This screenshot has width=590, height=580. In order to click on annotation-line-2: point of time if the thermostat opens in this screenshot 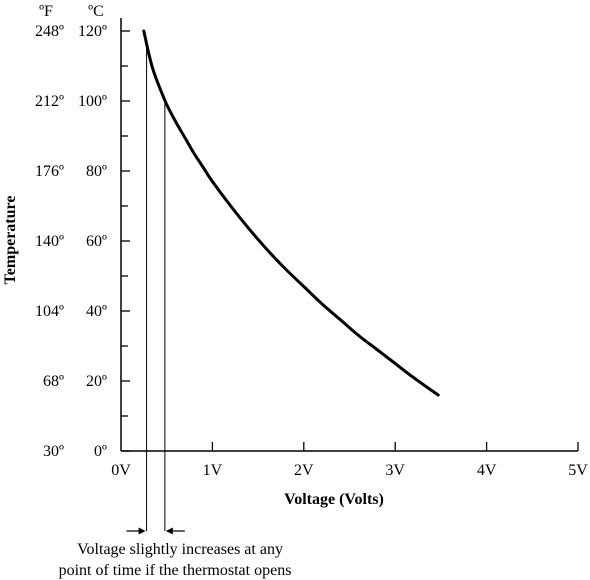, I will do `click(175, 570)`.